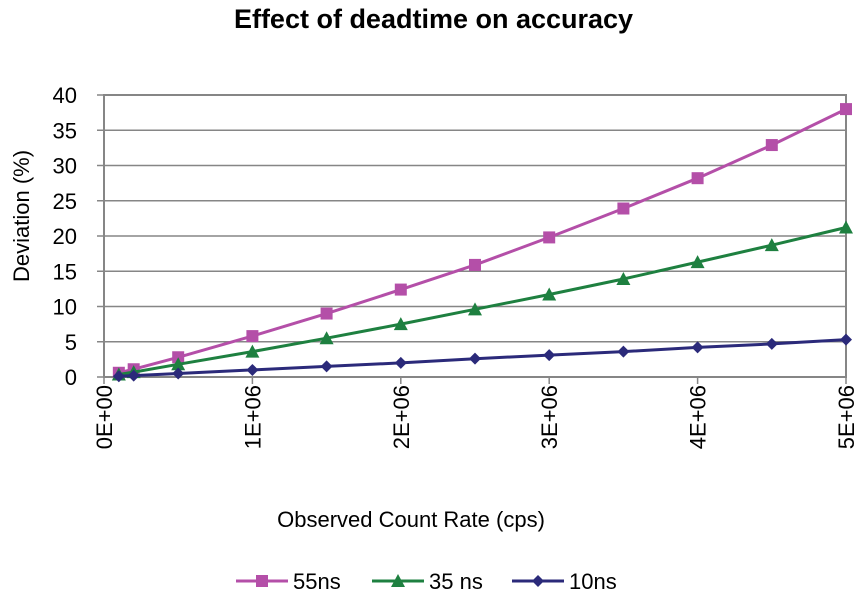 This screenshot has height=598, width=867. I want to click on y-tick-label: 15, so click(65, 271).